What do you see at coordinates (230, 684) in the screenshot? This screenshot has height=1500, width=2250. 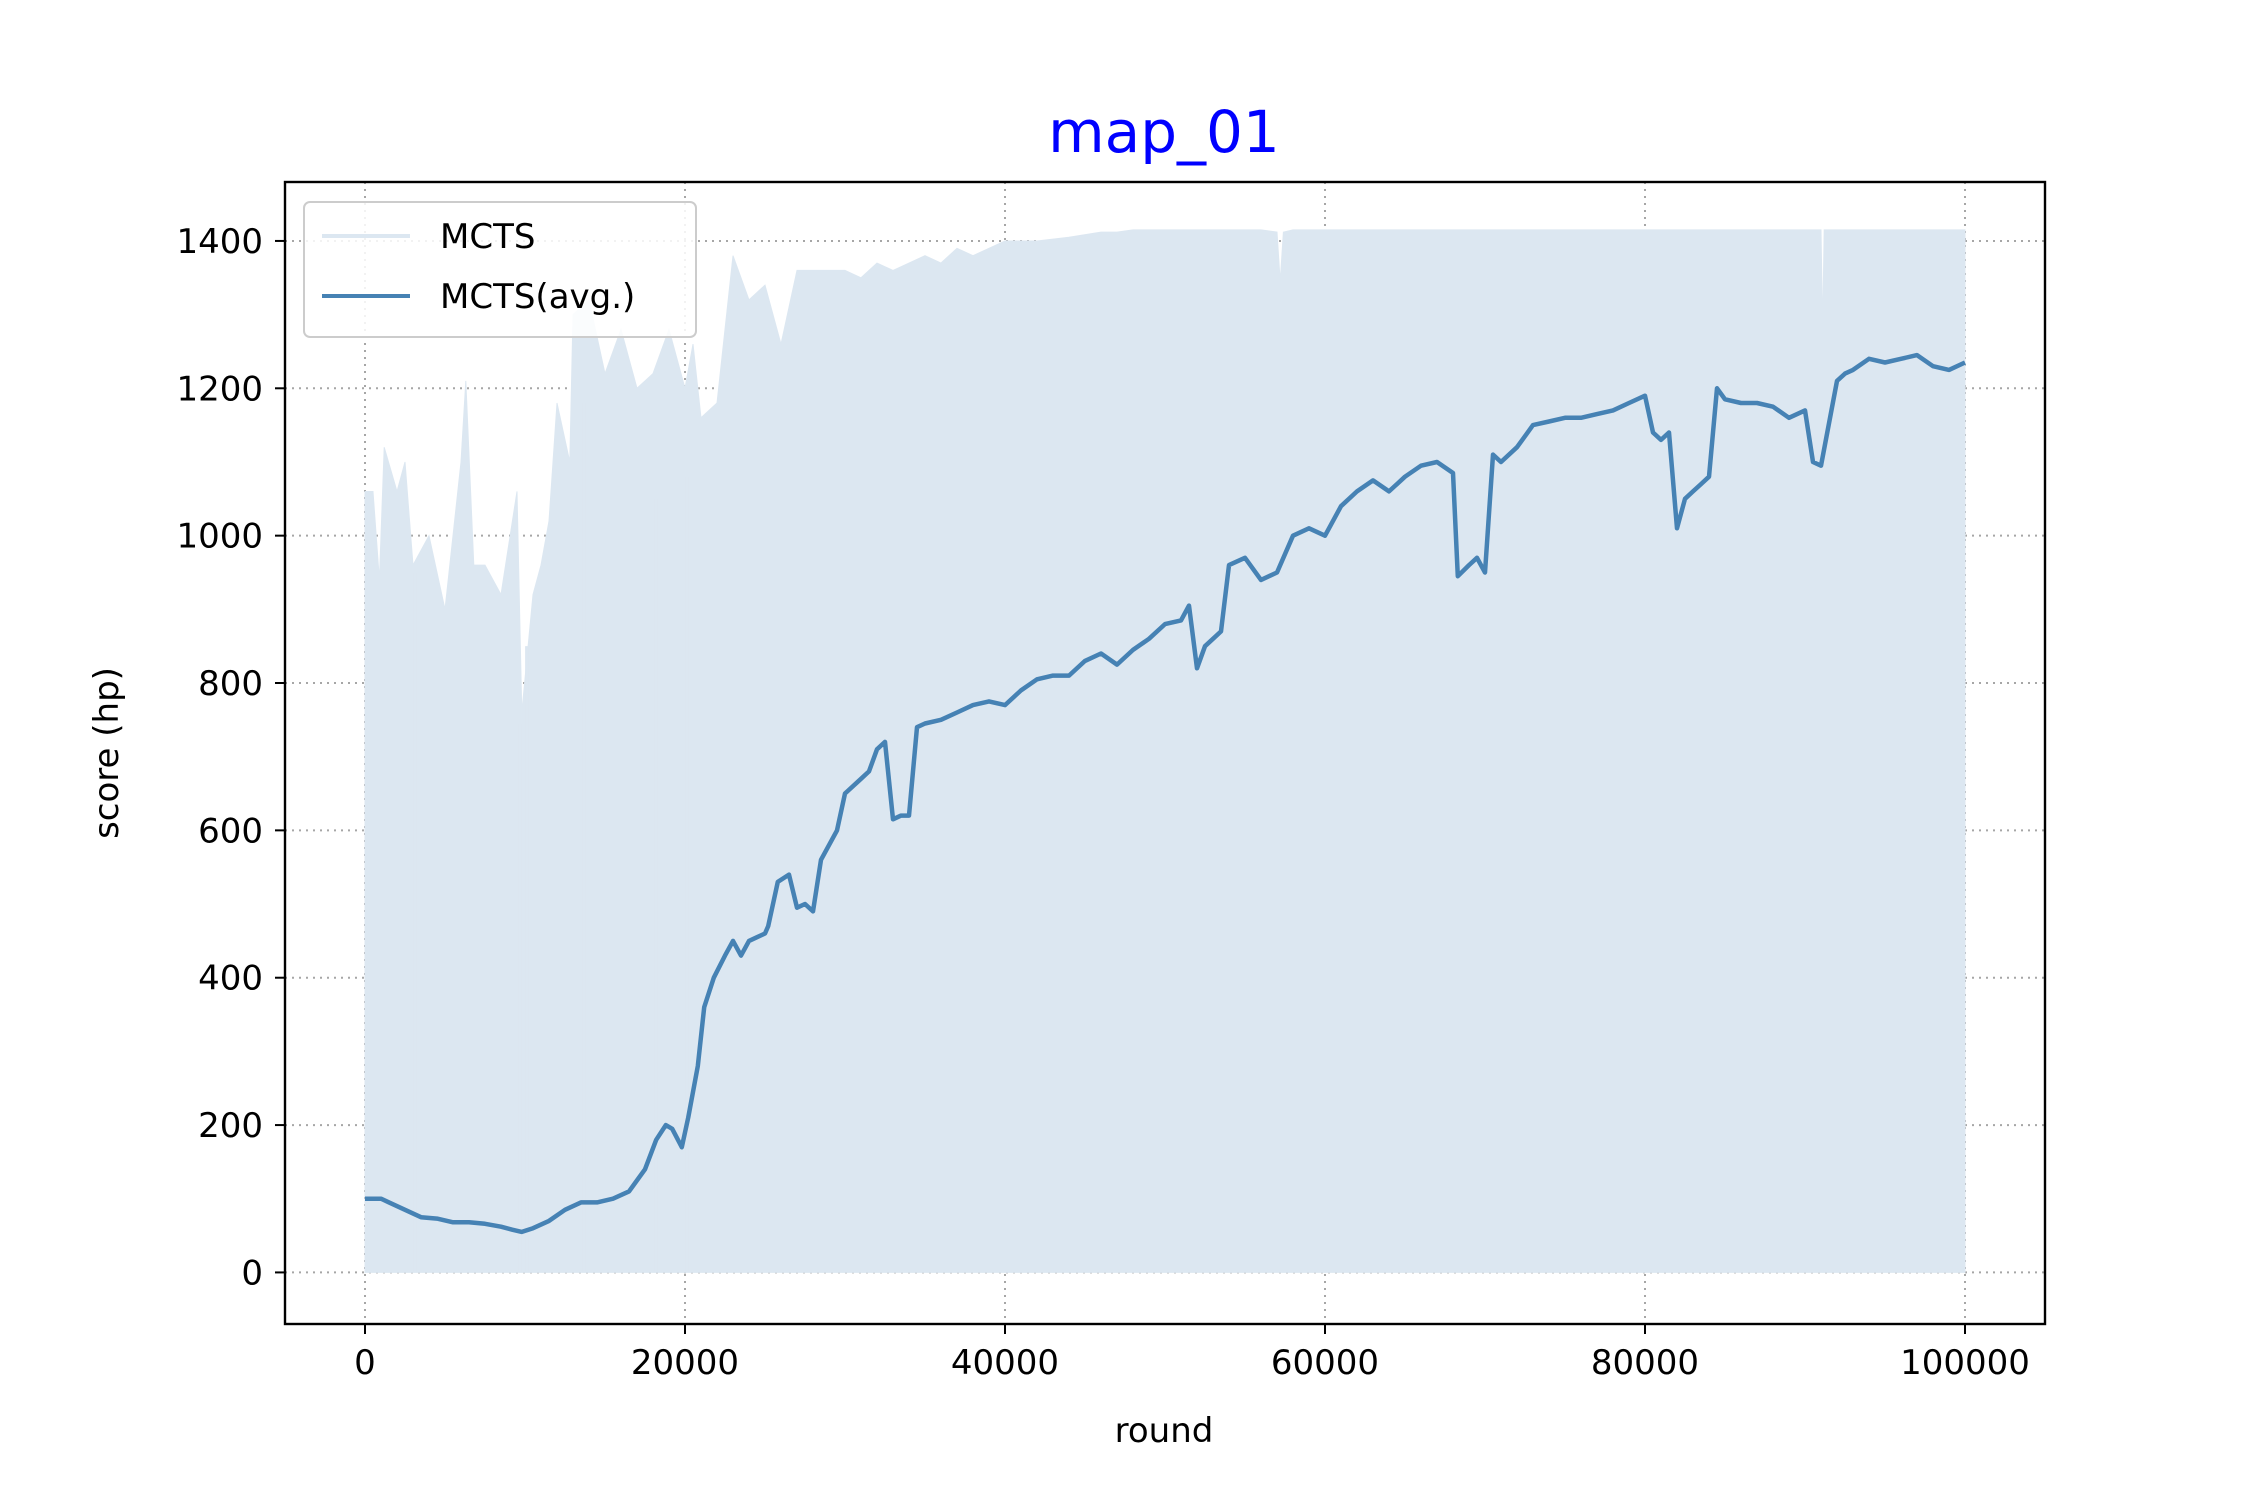 I see `y-tick-label: 800` at bounding box center [230, 684].